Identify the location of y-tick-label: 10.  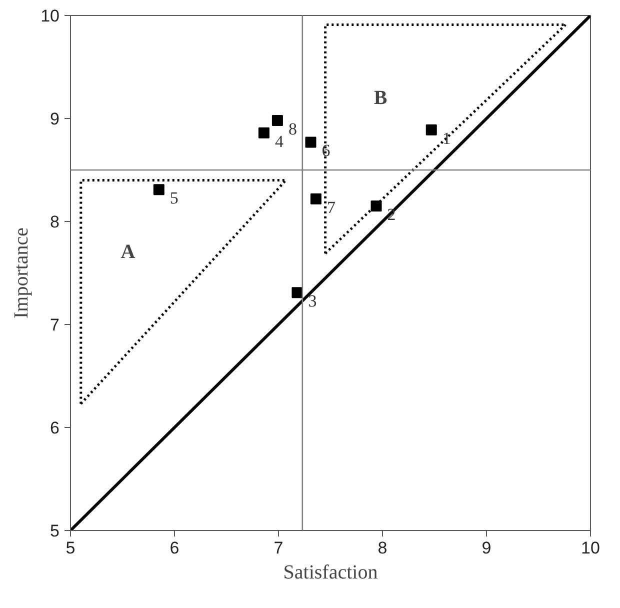
(50, 16).